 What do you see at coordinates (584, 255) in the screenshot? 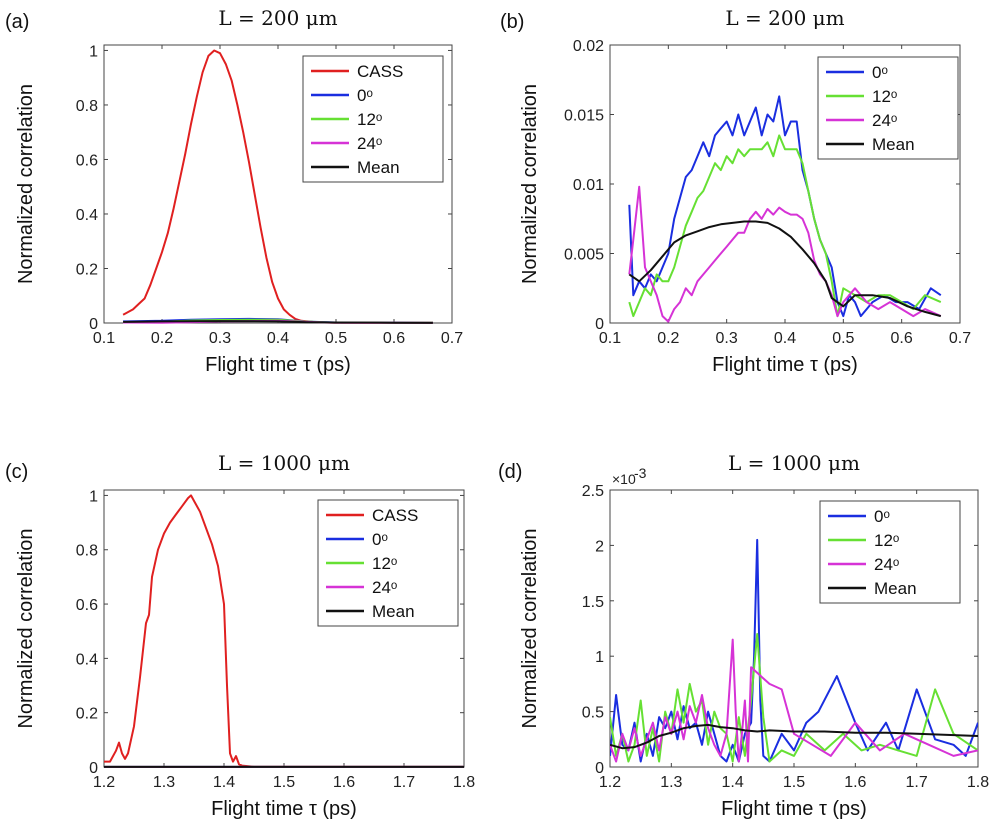
I see `y-tick-label: 0.005` at bounding box center [584, 255].